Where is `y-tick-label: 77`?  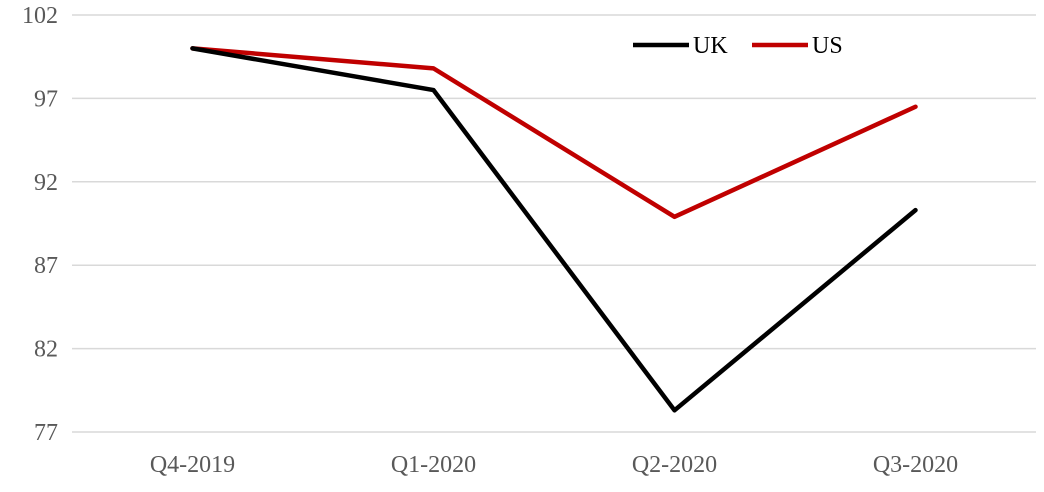
y-tick-label: 77 is located at coordinates (46, 433).